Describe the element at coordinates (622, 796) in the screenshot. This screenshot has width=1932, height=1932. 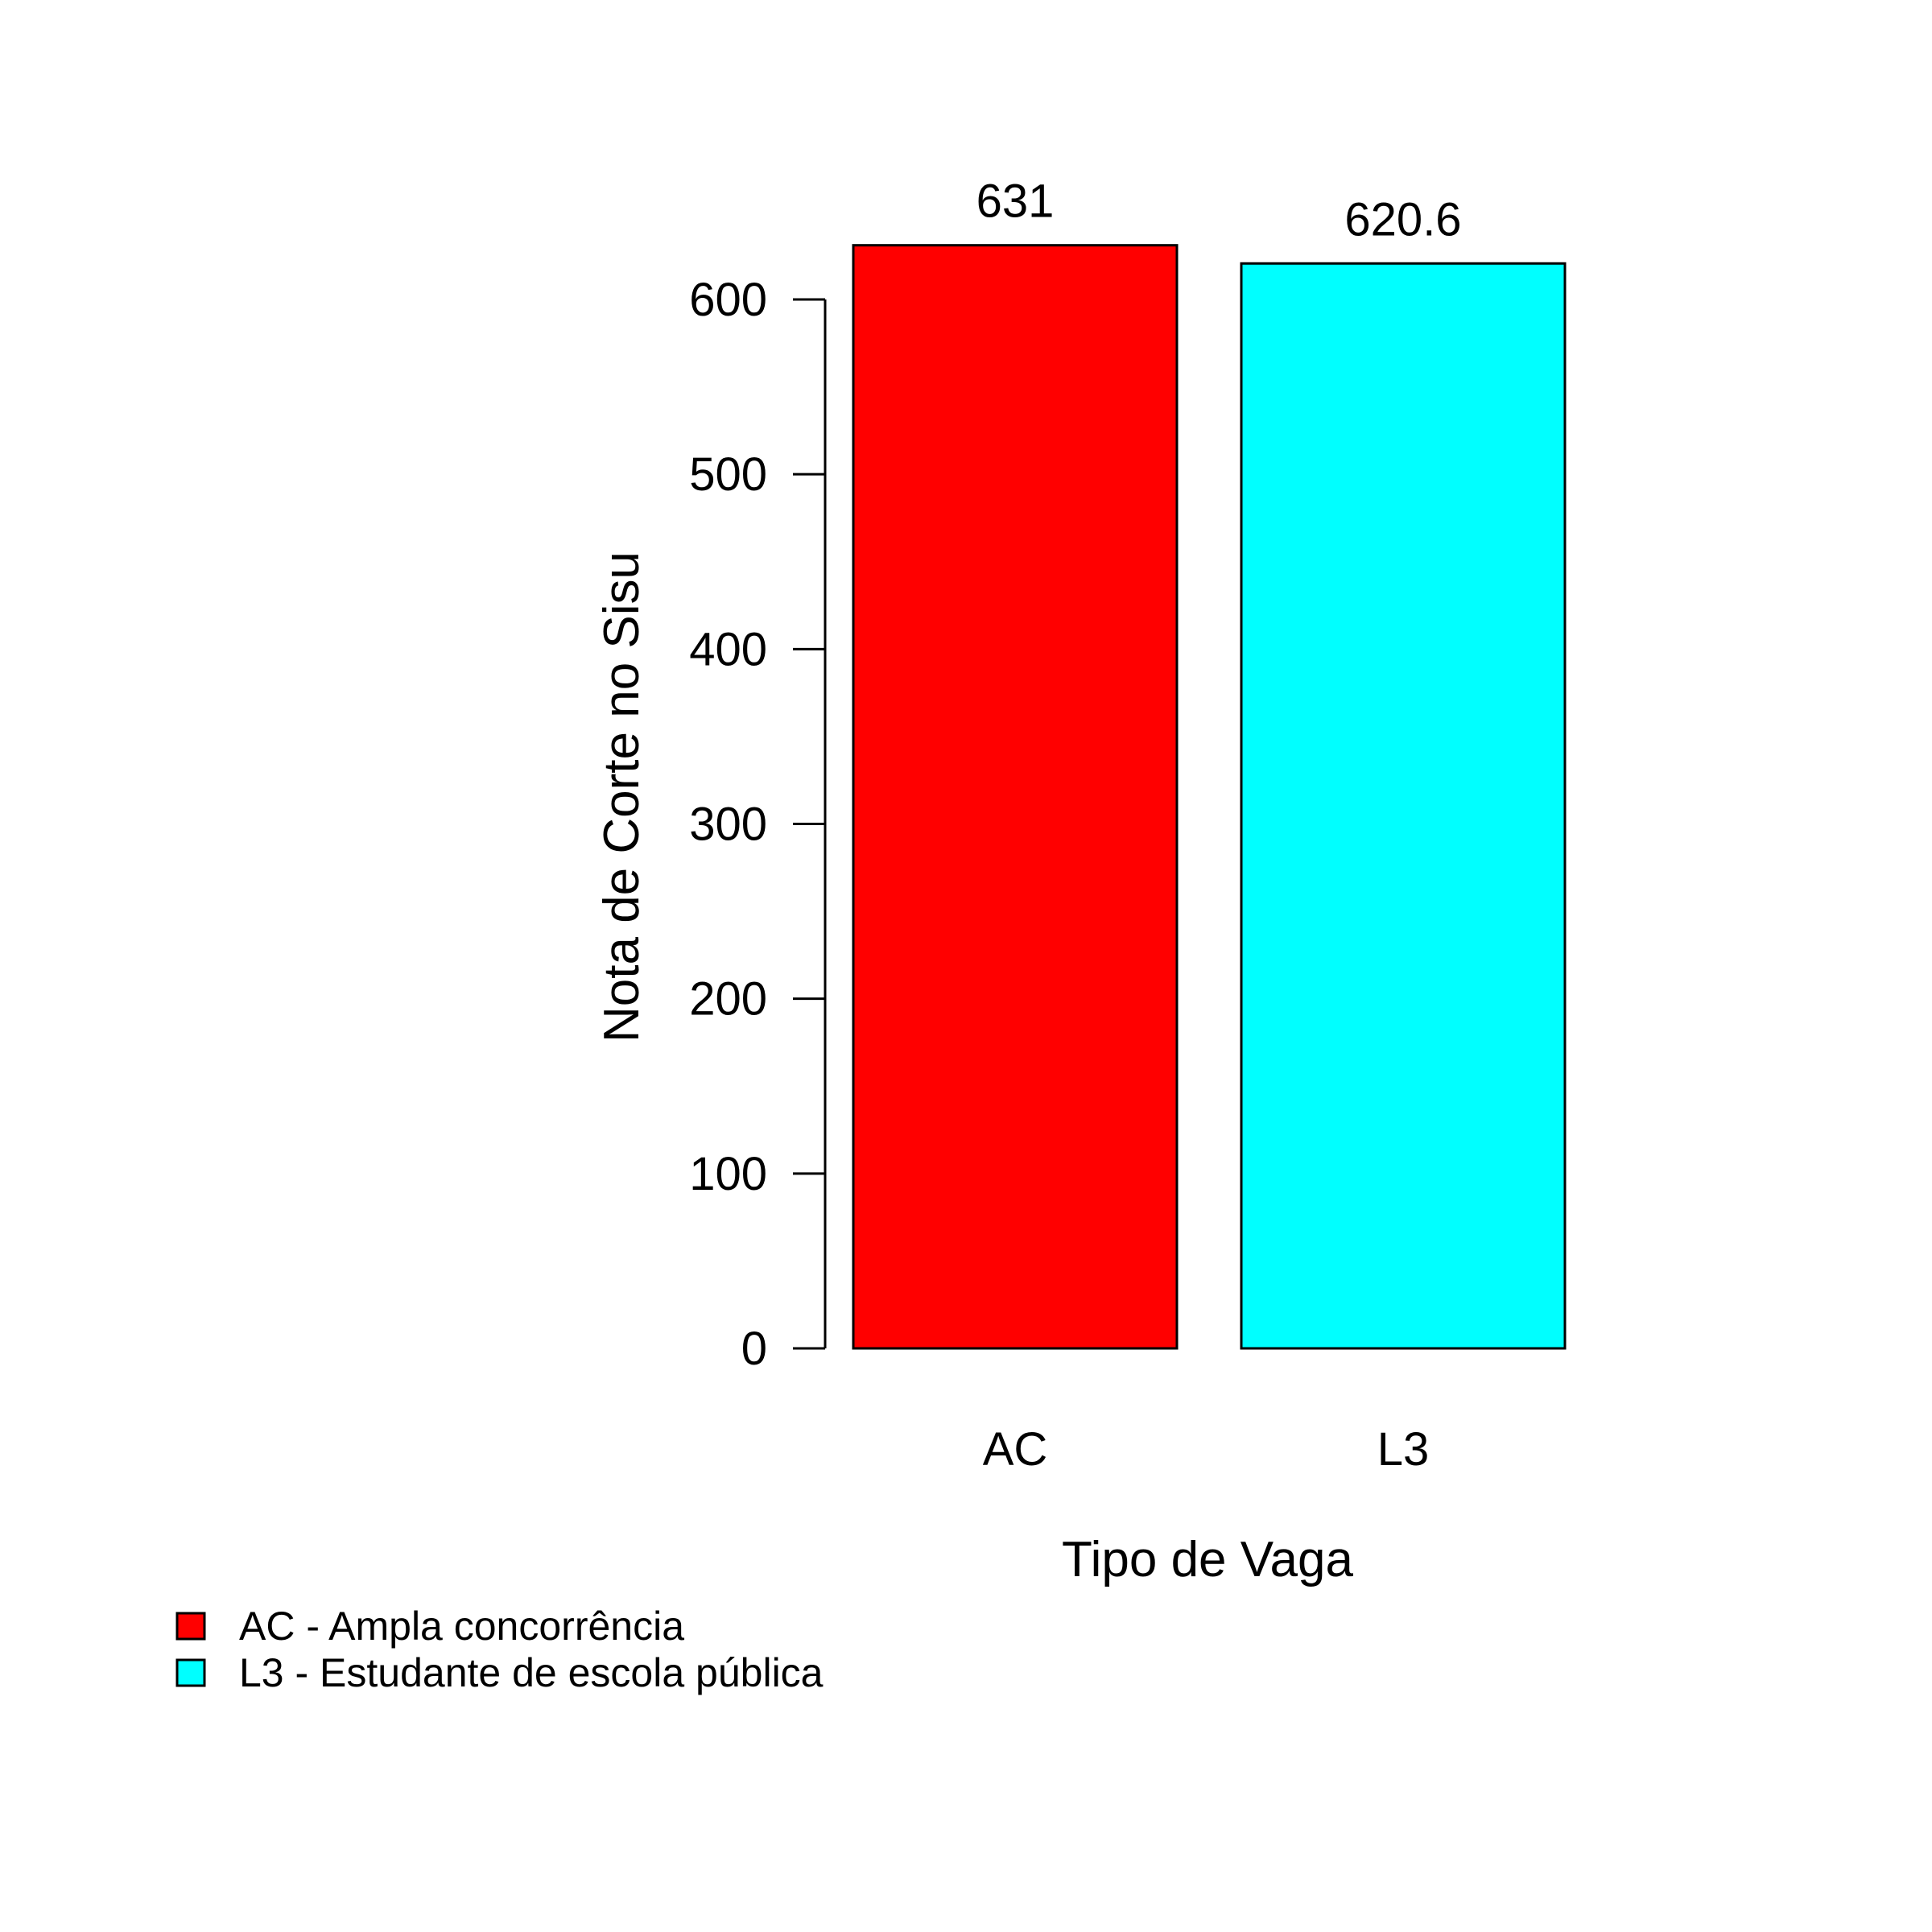
I see `y-axis-title: Nota de Corte no Sisu` at that location.